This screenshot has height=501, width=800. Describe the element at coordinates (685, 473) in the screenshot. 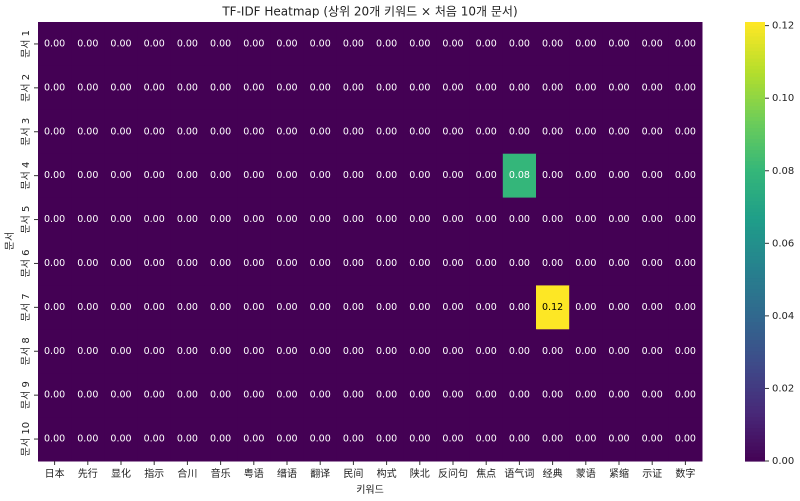

I see `x-tick-label: 数字` at that location.